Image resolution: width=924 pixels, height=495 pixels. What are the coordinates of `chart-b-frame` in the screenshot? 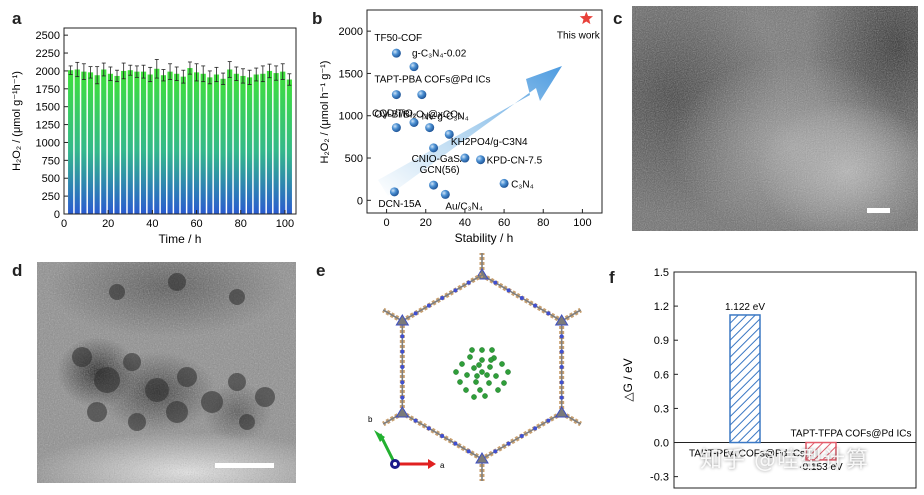 It's located at (484, 111).